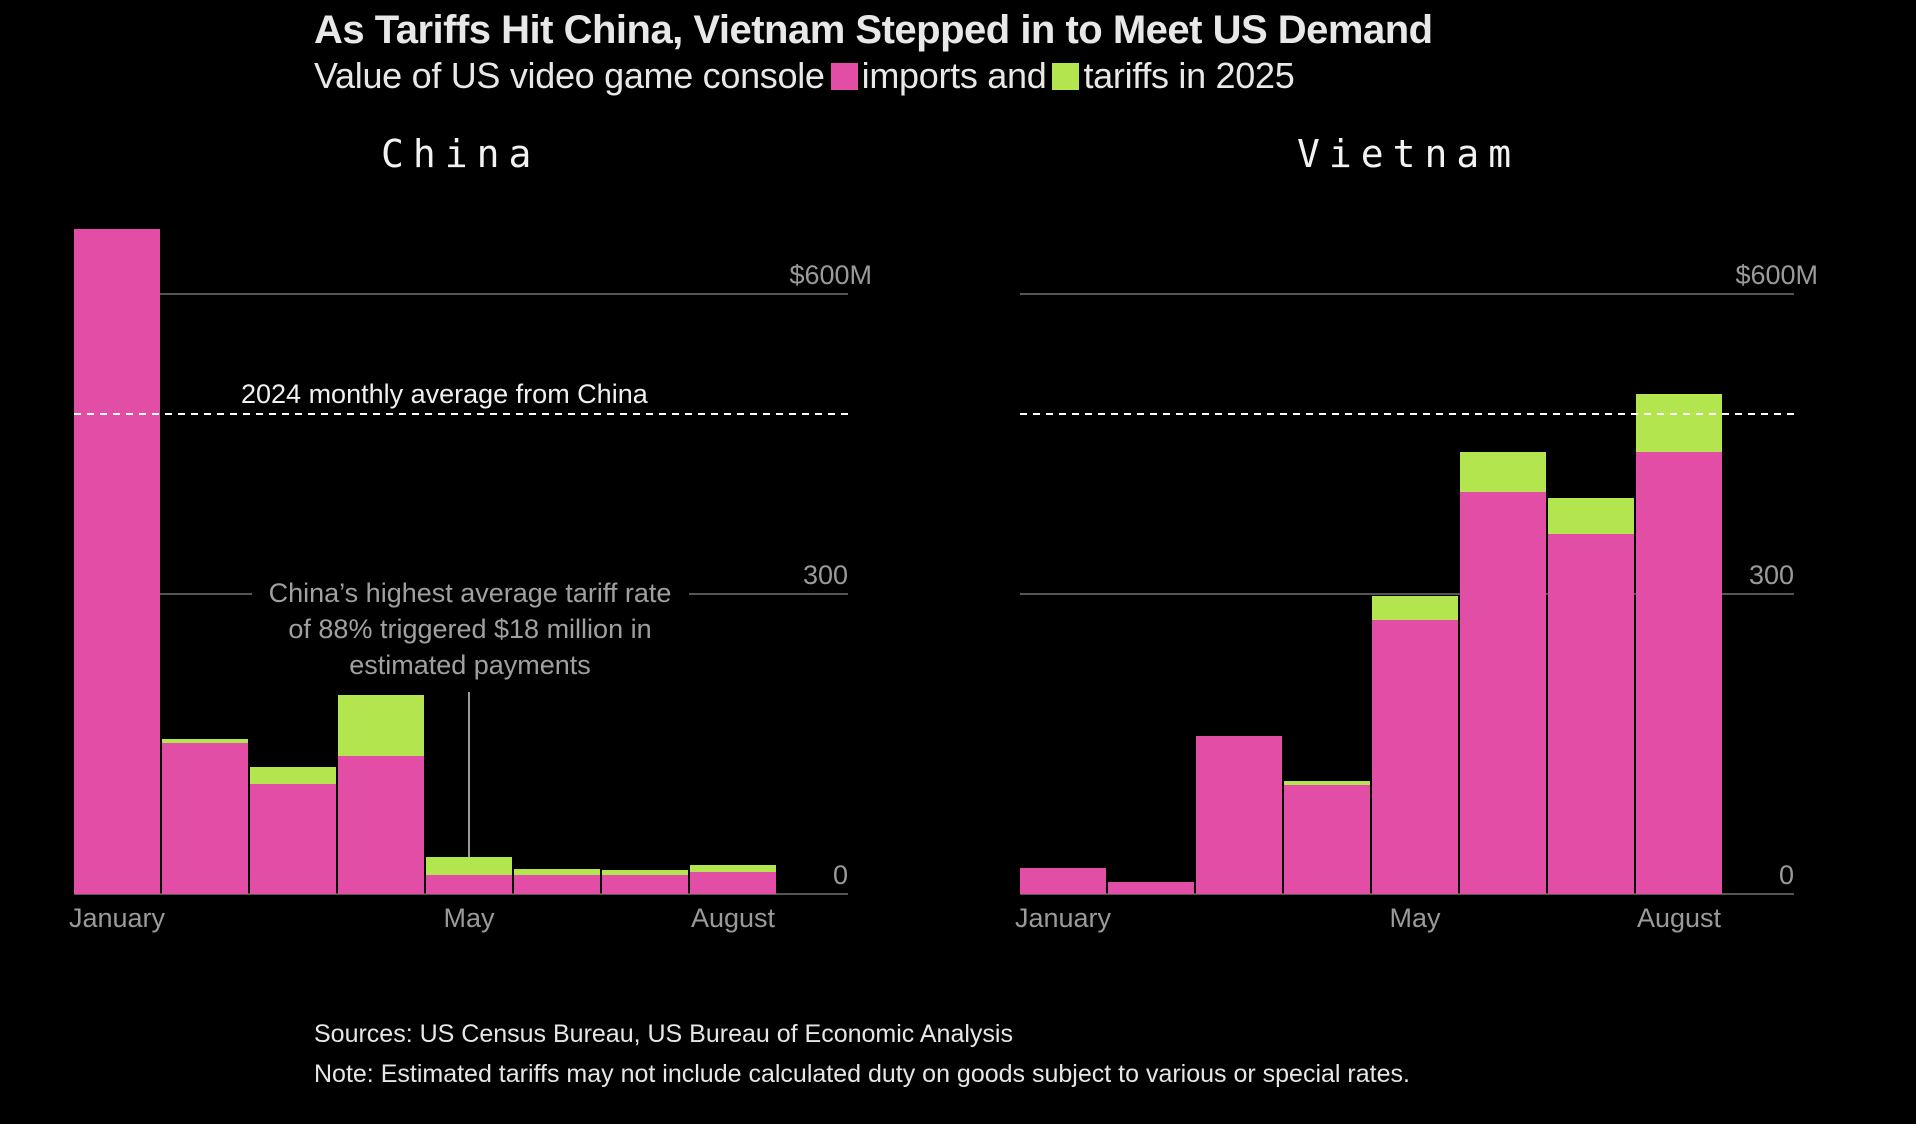 This screenshot has width=1916, height=1124. I want to click on subtitle-text: Value of US video game console, so click(569, 75).